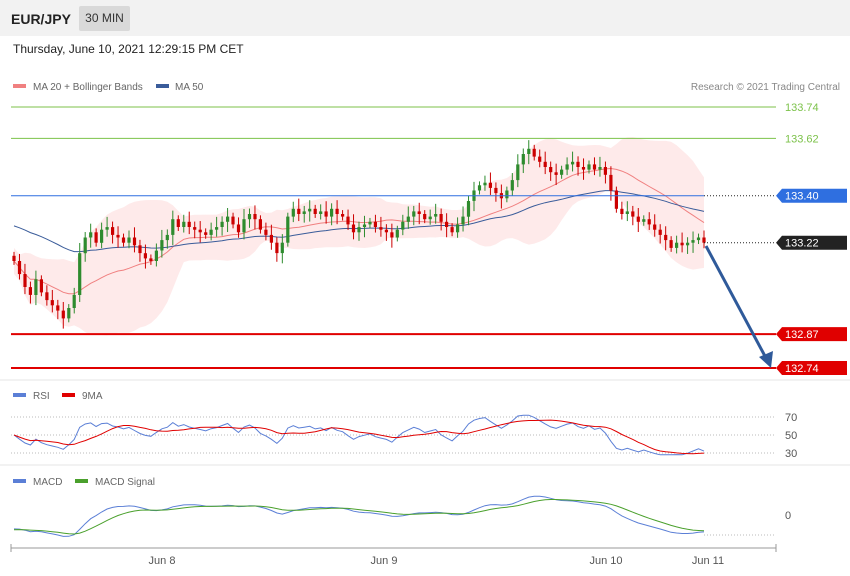 The image size is (850, 576). What do you see at coordinates (58, 396) in the screenshot?
I see `rsi-legend: RSI 9MA` at bounding box center [58, 396].